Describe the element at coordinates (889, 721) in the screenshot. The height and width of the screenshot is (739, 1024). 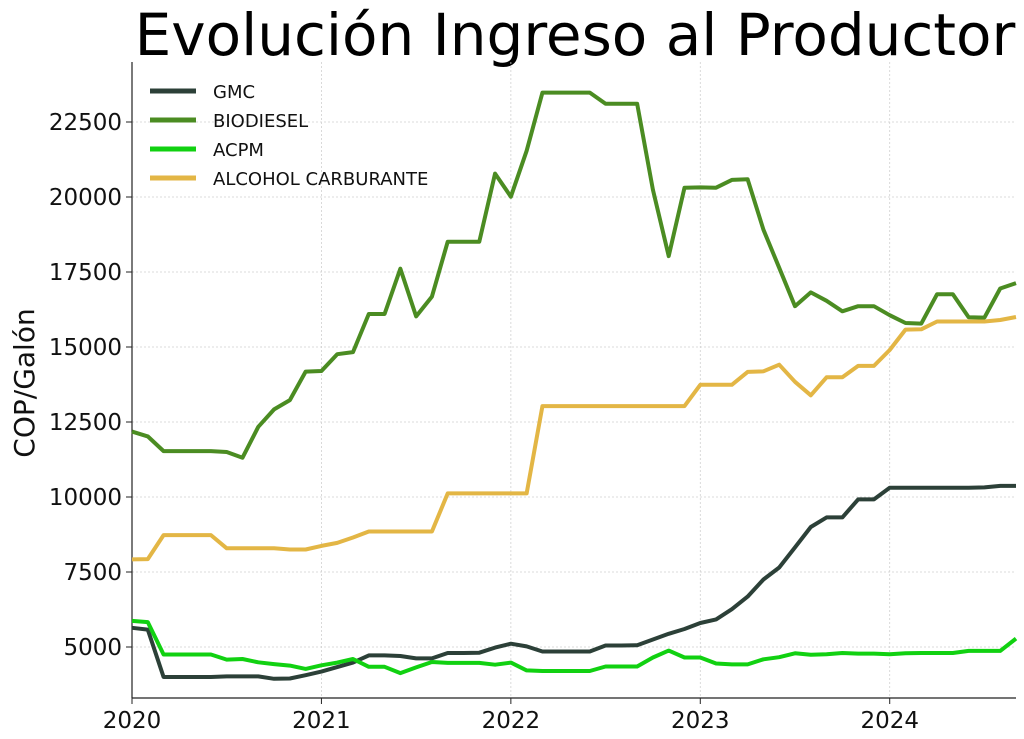
I see `x-tick-label: 2024` at that location.